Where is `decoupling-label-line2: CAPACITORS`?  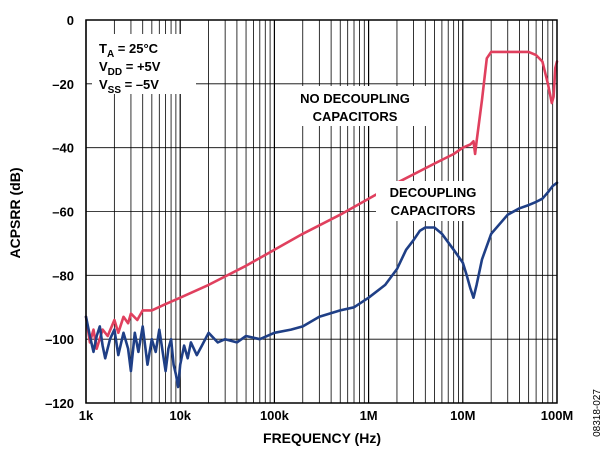 decoupling-label-line2: CAPACITORS is located at coordinates (433, 210).